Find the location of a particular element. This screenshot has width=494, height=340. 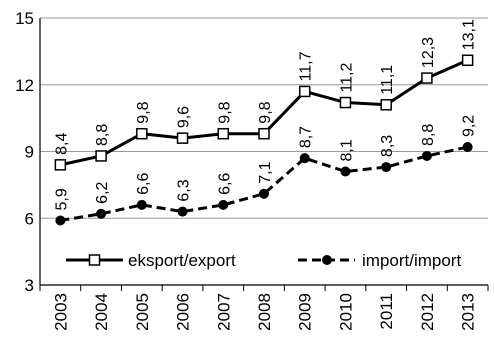

x-tick-label: 2010 is located at coordinates (345, 312).